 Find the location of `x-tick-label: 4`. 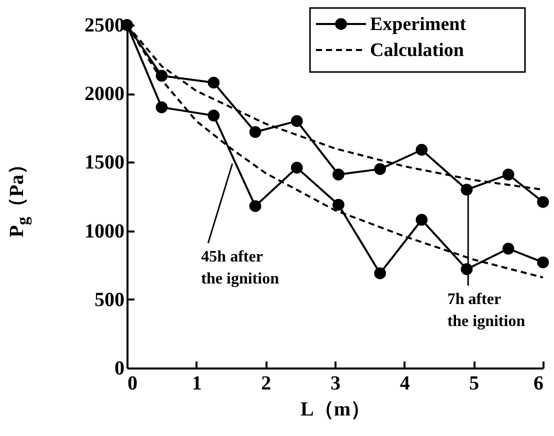

x-tick-label: 4 is located at coordinates (405, 383).